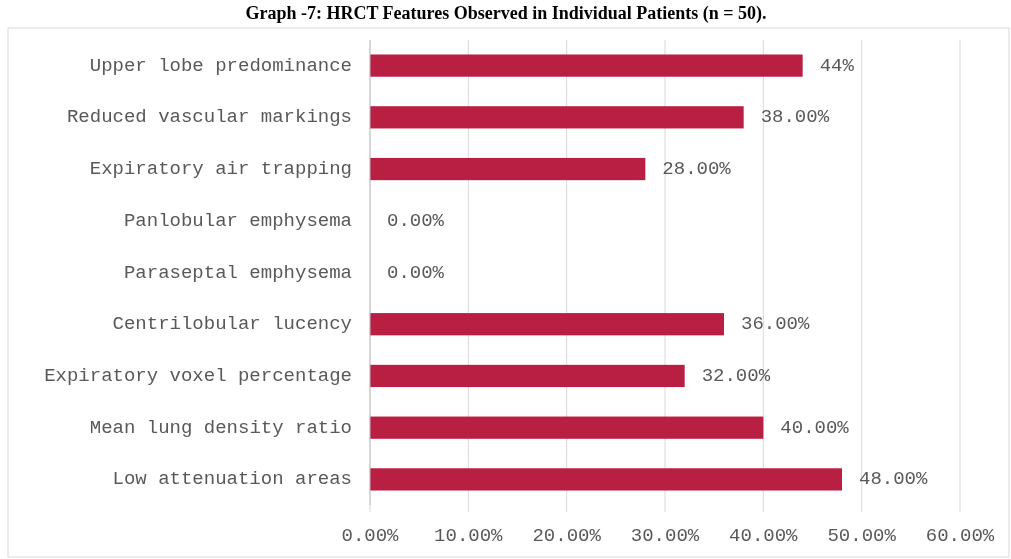 This screenshot has width=1011, height=559. What do you see at coordinates (960, 536) in the screenshot?
I see `x-tick-label: 60.00%` at bounding box center [960, 536].